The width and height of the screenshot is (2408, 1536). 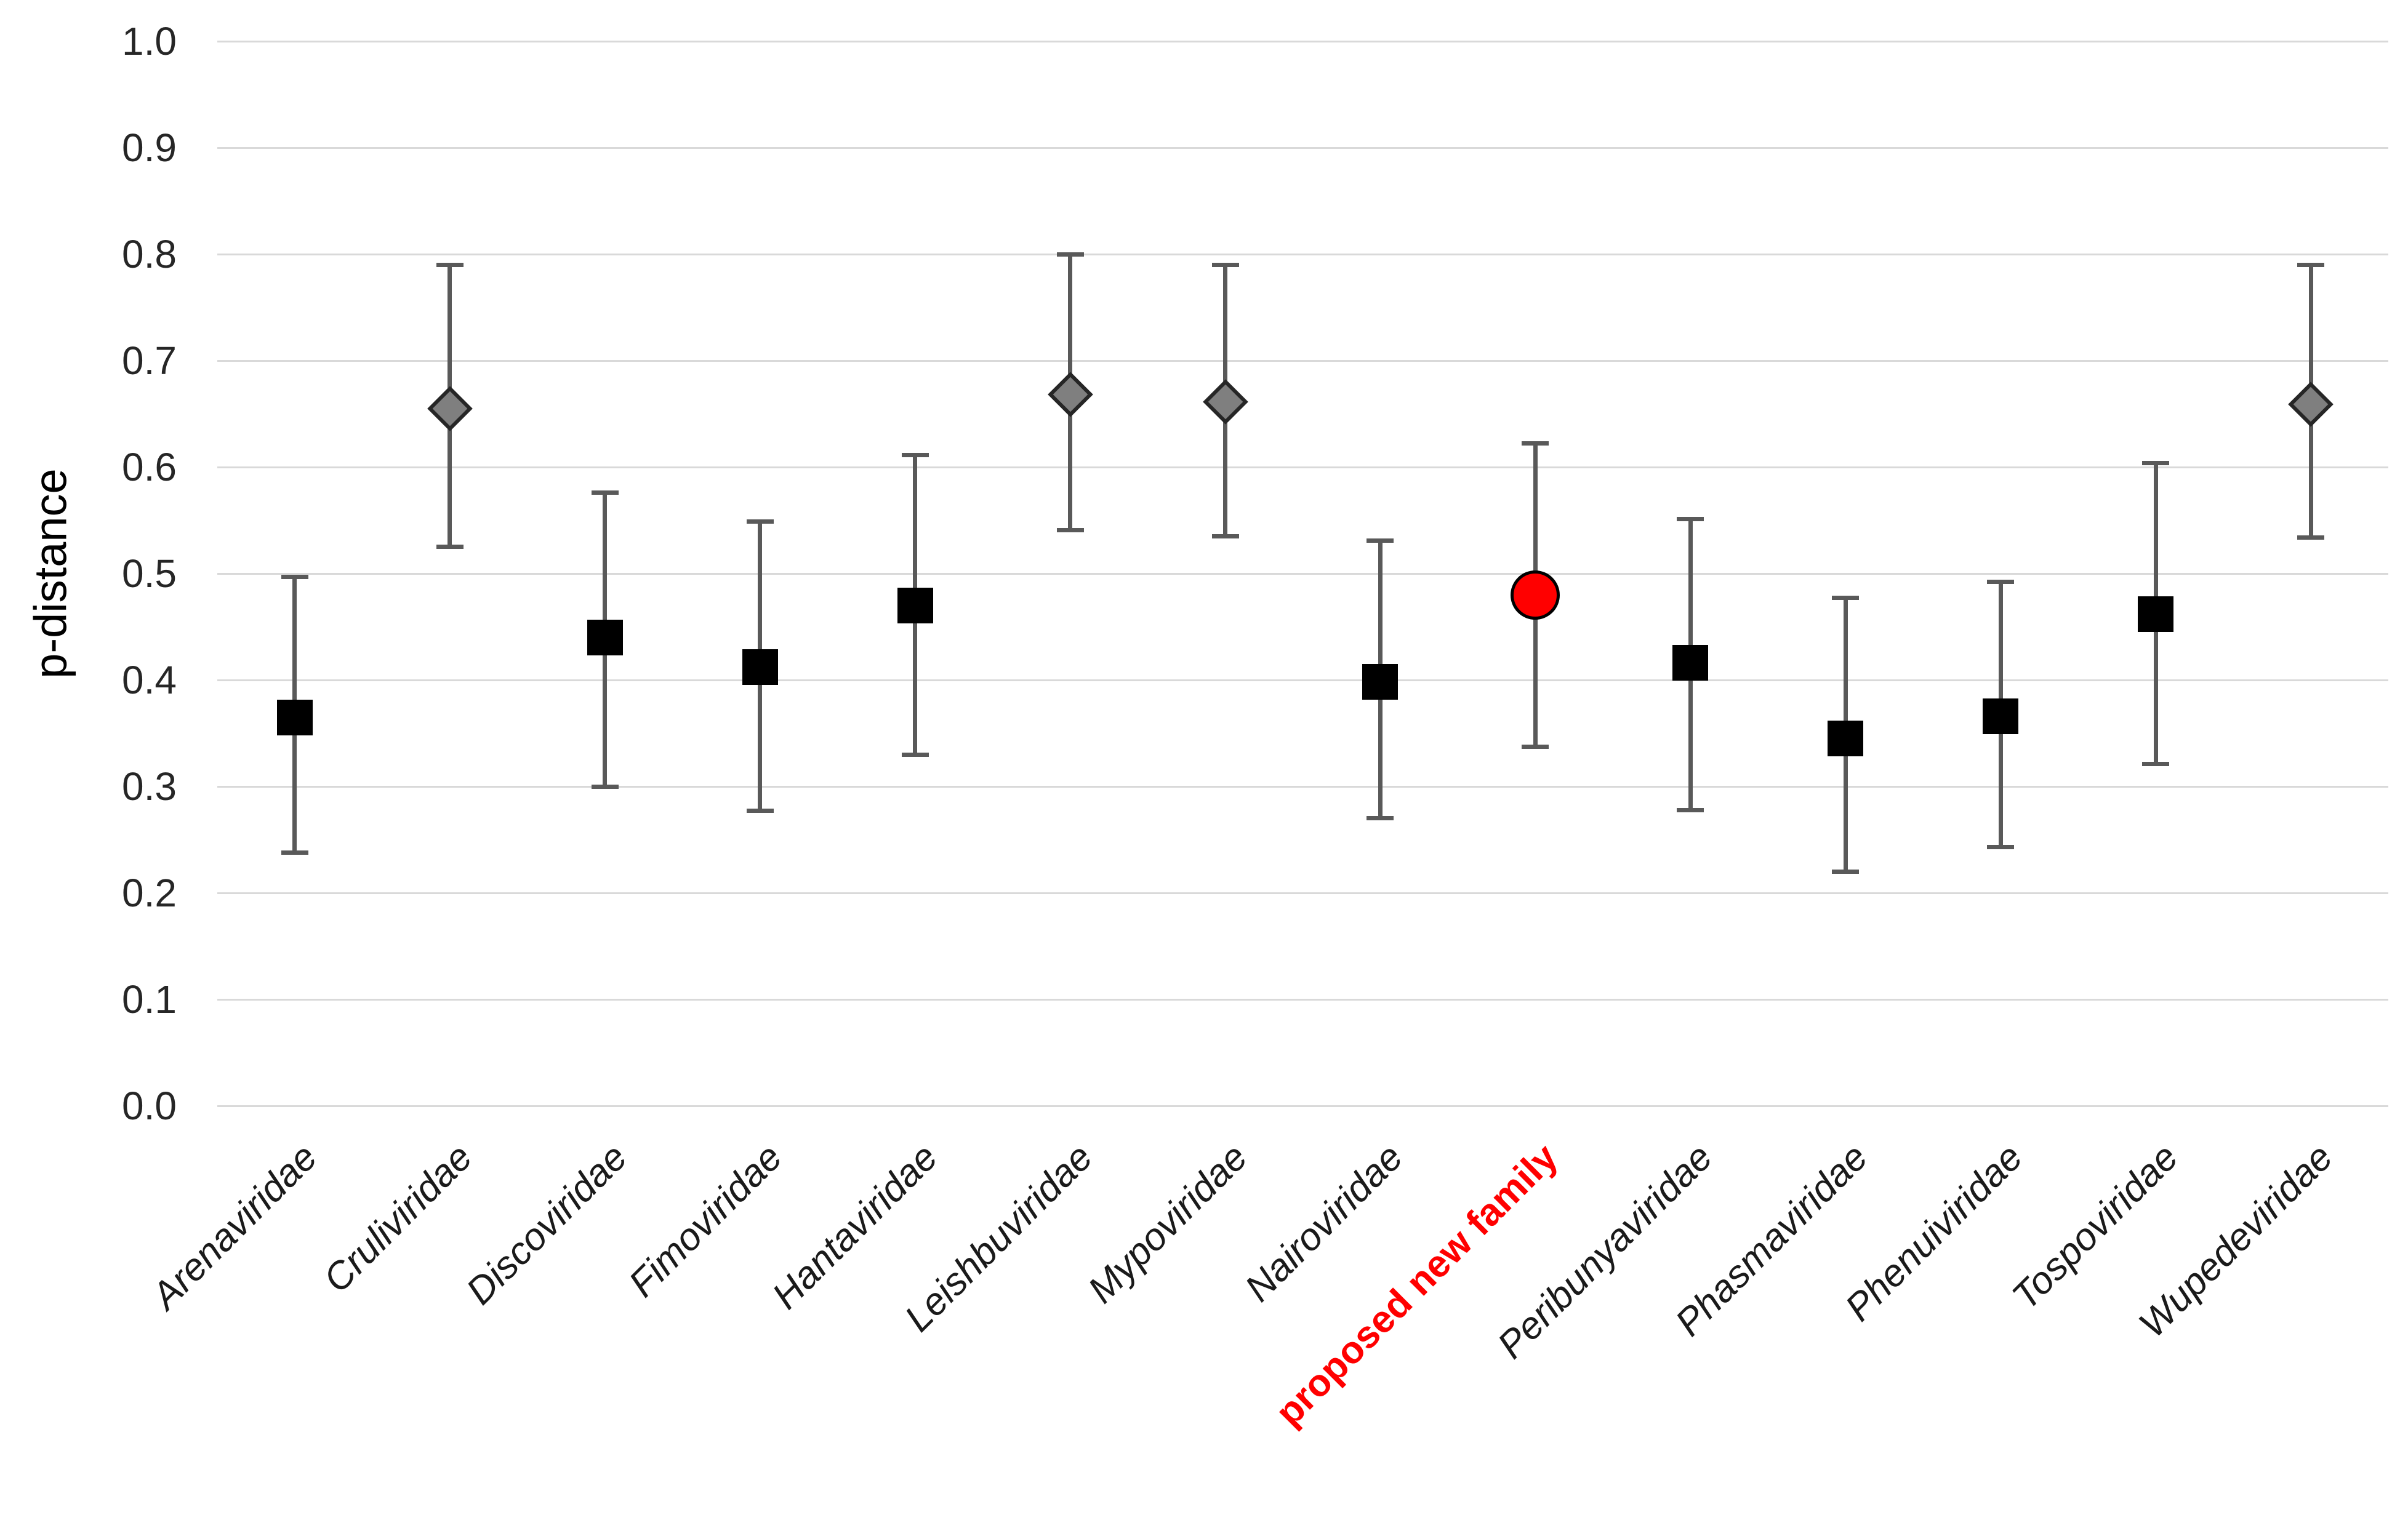 I want to click on y-axis-tick-label: 0.6, so click(x=149, y=467).